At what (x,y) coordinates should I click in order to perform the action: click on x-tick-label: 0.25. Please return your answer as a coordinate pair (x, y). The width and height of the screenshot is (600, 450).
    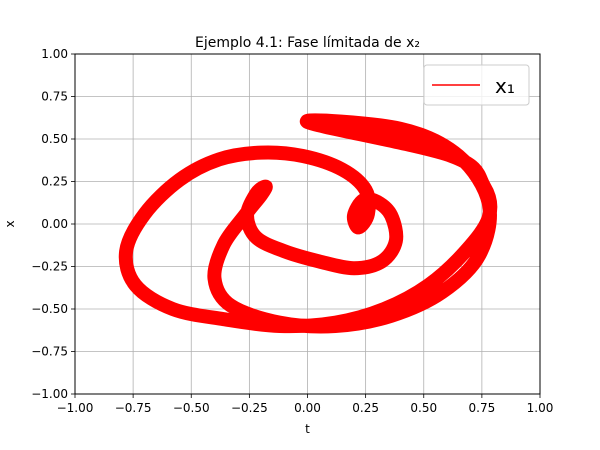
    Looking at the image, I should click on (365, 408).